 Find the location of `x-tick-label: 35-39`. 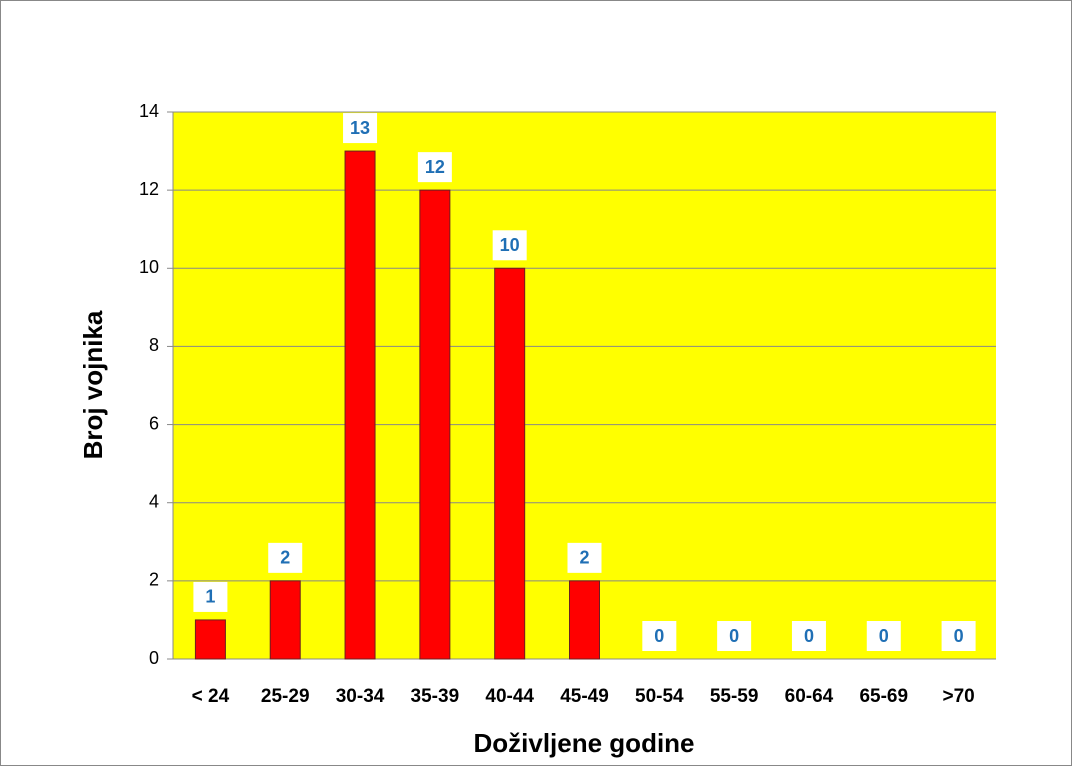

x-tick-label: 35-39 is located at coordinates (435, 696).